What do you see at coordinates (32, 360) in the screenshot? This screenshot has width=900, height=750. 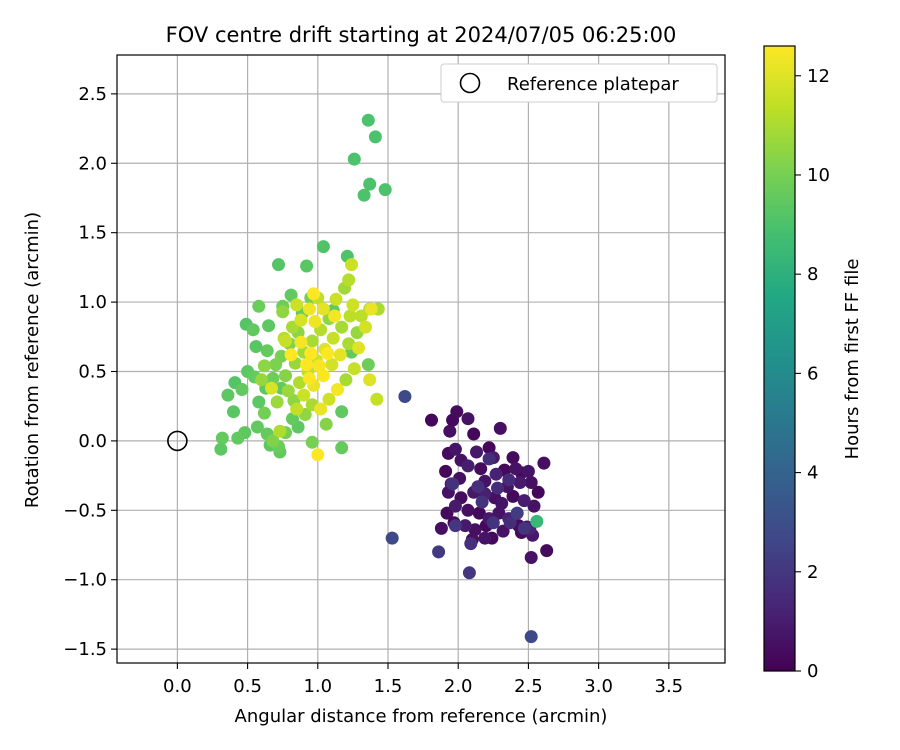 I see `y-axis-label: Rotation from reference (arcmin)` at bounding box center [32, 360].